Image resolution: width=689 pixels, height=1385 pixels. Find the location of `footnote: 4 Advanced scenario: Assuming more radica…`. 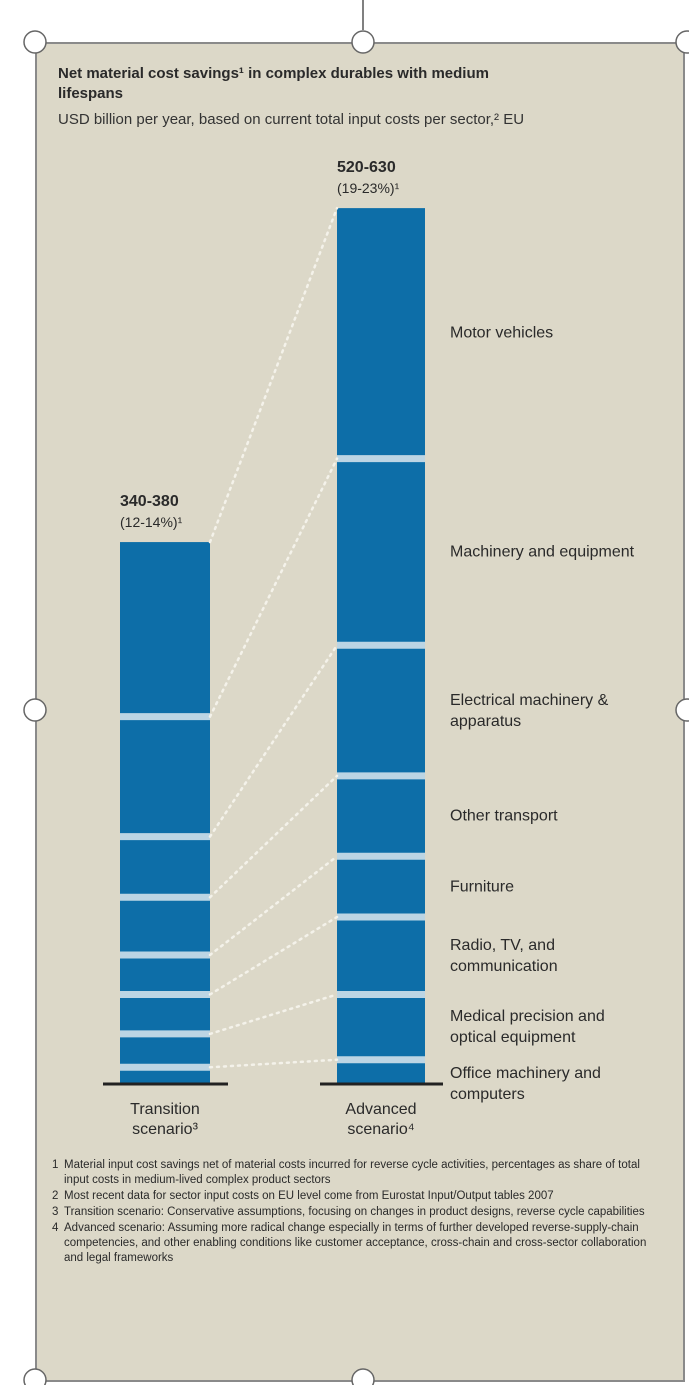

footnote: 4 Advanced scenario: Assuming more radica… is located at coordinates (357, 1243).